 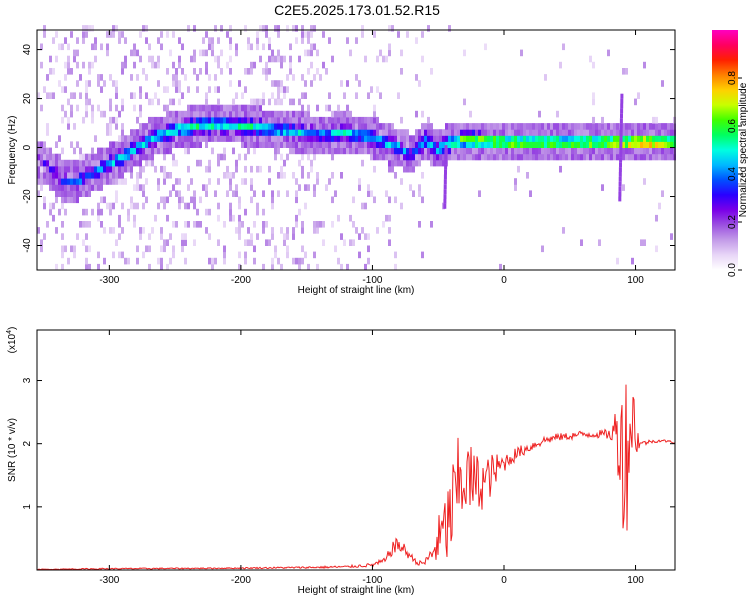 I want to click on y-tick-label: 2, so click(x=27, y=443).